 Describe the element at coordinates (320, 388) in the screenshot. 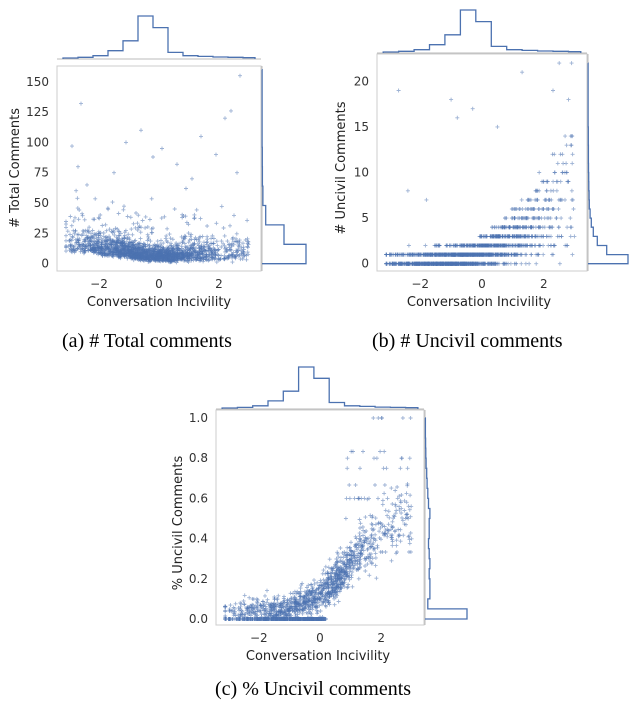

I see `panel-c-marginal-x-histogram` at that location.